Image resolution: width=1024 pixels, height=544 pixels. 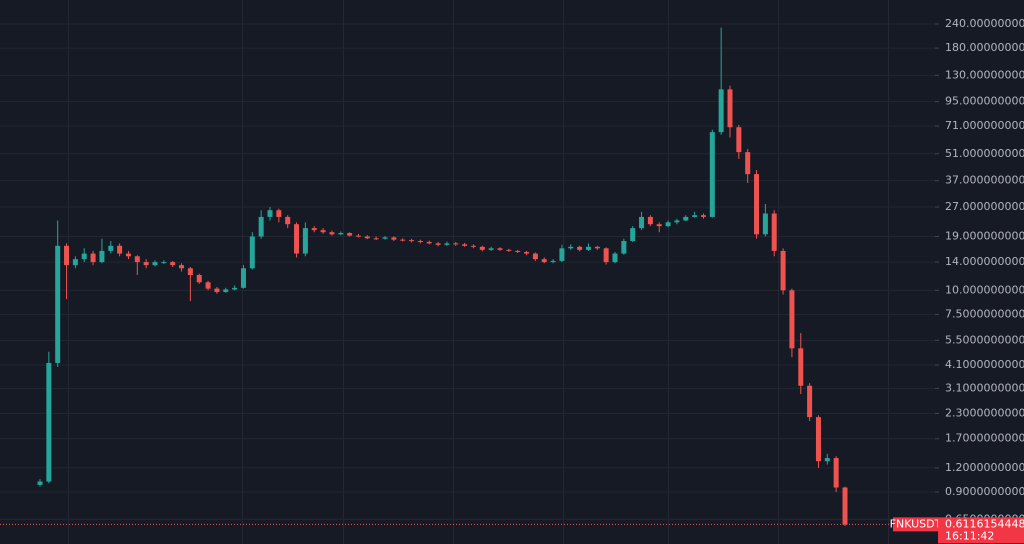 What do you see at coordinates (984, 74) in the screenshot?
I see `y-tick-label: 130.0000000000` at bounding box center [984, 74].